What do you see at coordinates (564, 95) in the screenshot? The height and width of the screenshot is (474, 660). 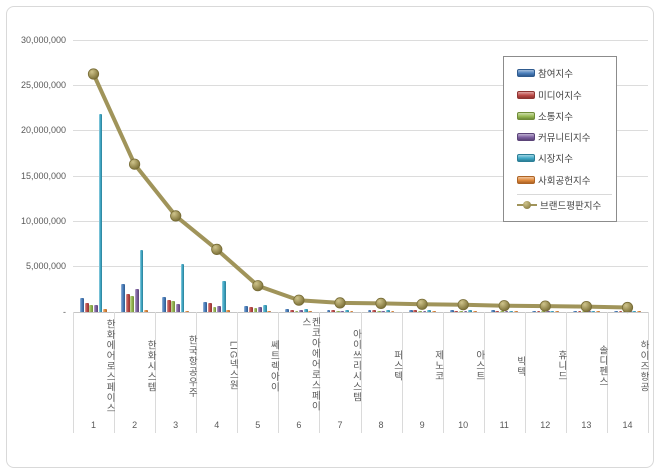 I see `legend-item: 미디어지수` at bounding box center [564, 95].